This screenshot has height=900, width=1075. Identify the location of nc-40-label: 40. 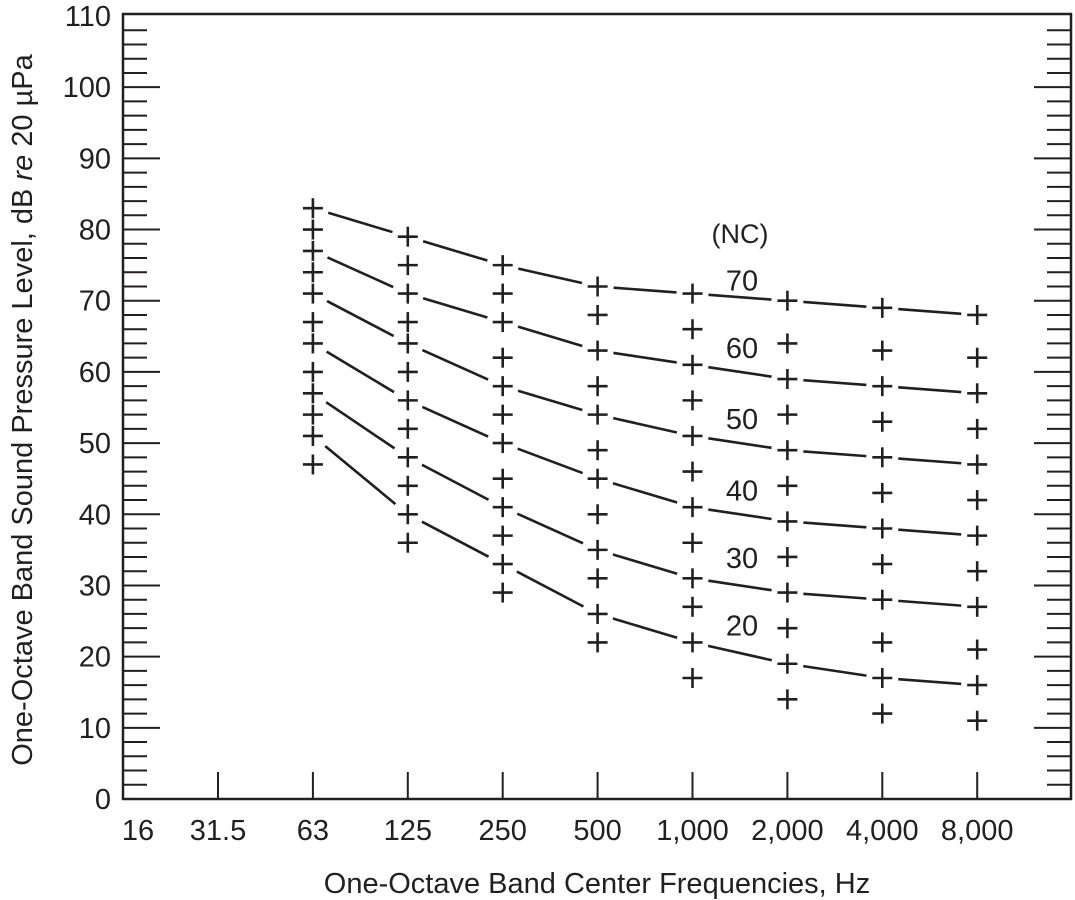
(742, 491).